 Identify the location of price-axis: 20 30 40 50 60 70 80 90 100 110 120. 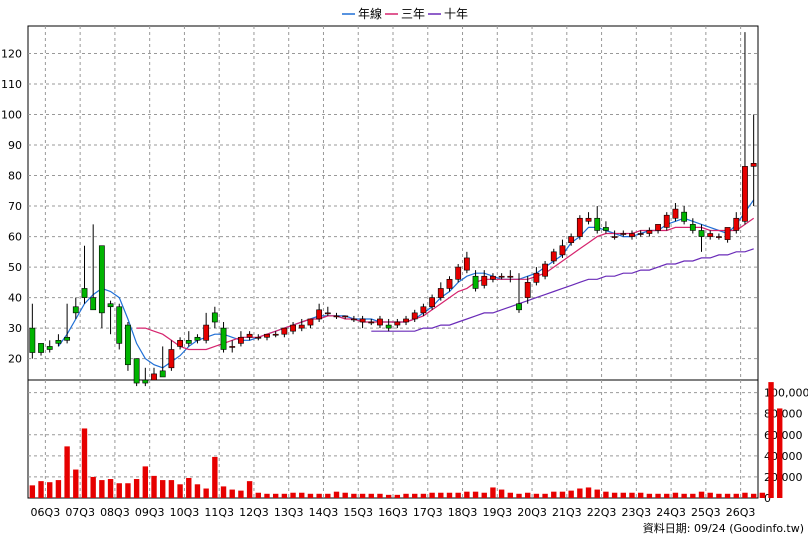
(11, 206).